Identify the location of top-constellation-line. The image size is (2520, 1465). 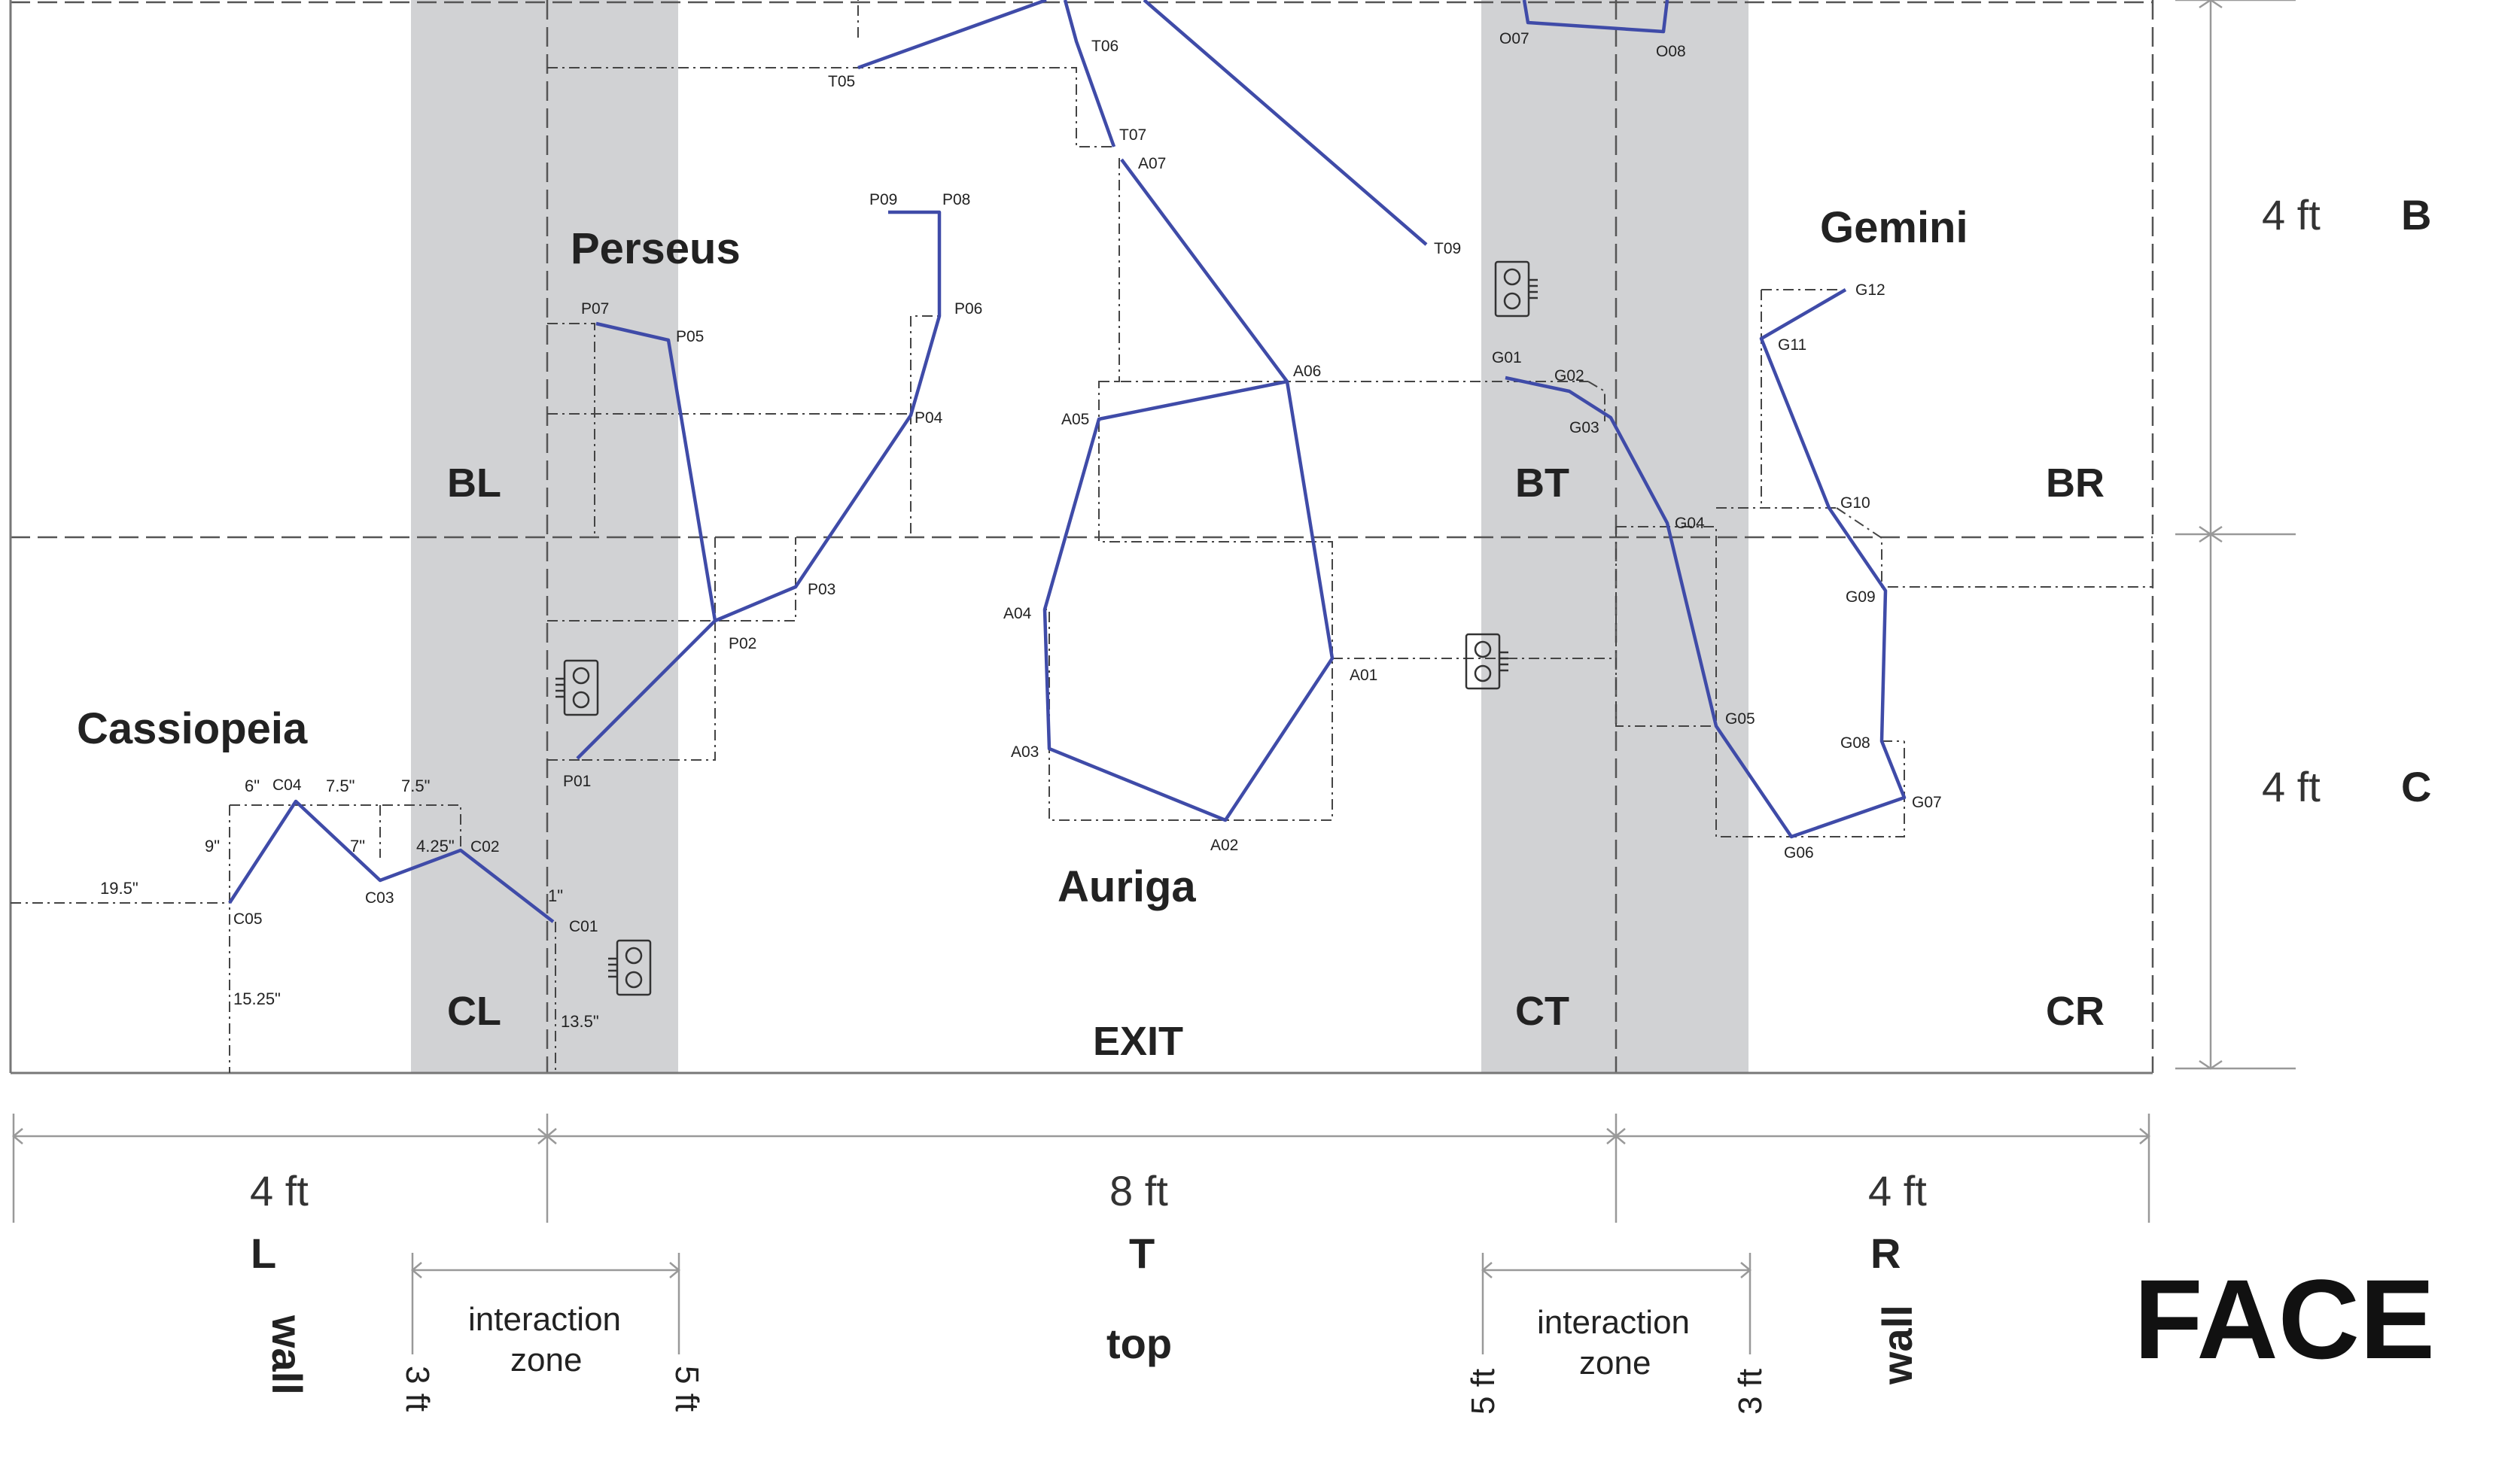
(952, 35).